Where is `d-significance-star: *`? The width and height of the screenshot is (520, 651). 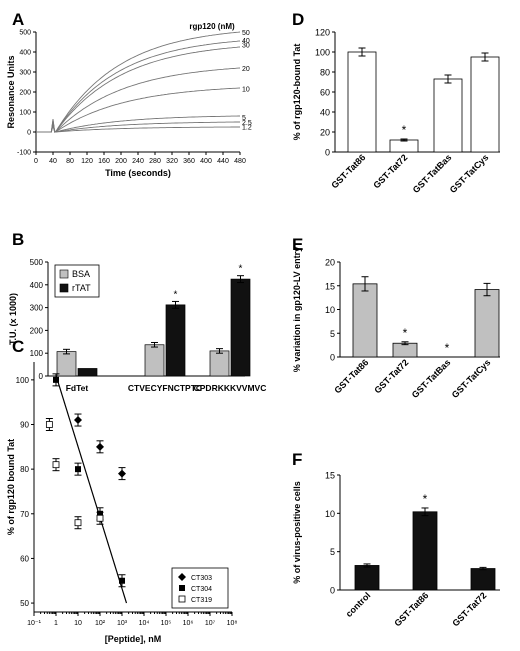 d-significance-star: * is located at coordinates (404, 130).